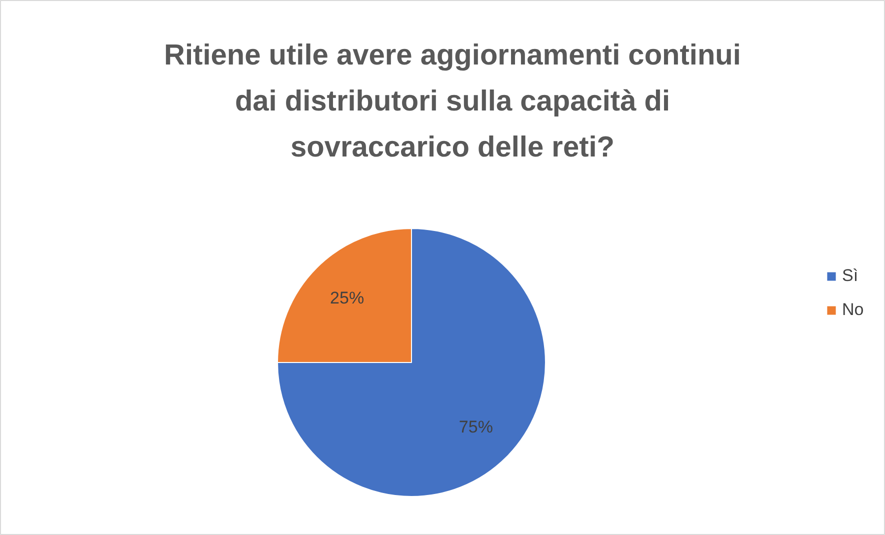 The height and width of the screenshot is (535, 885). I want to click on data-label: 75%, so click(475, 426).